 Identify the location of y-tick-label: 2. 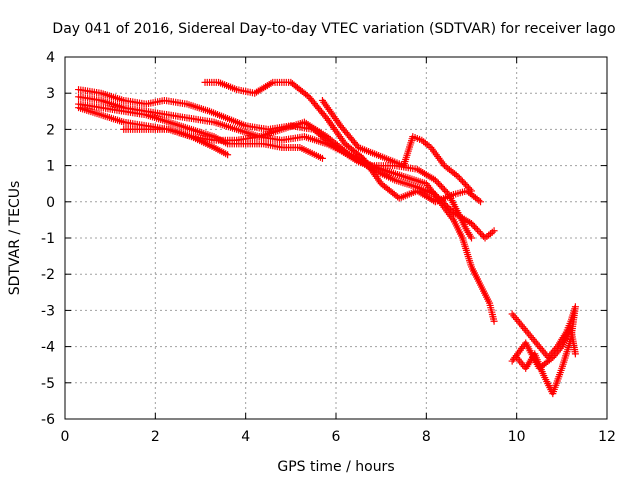
(50, 130).